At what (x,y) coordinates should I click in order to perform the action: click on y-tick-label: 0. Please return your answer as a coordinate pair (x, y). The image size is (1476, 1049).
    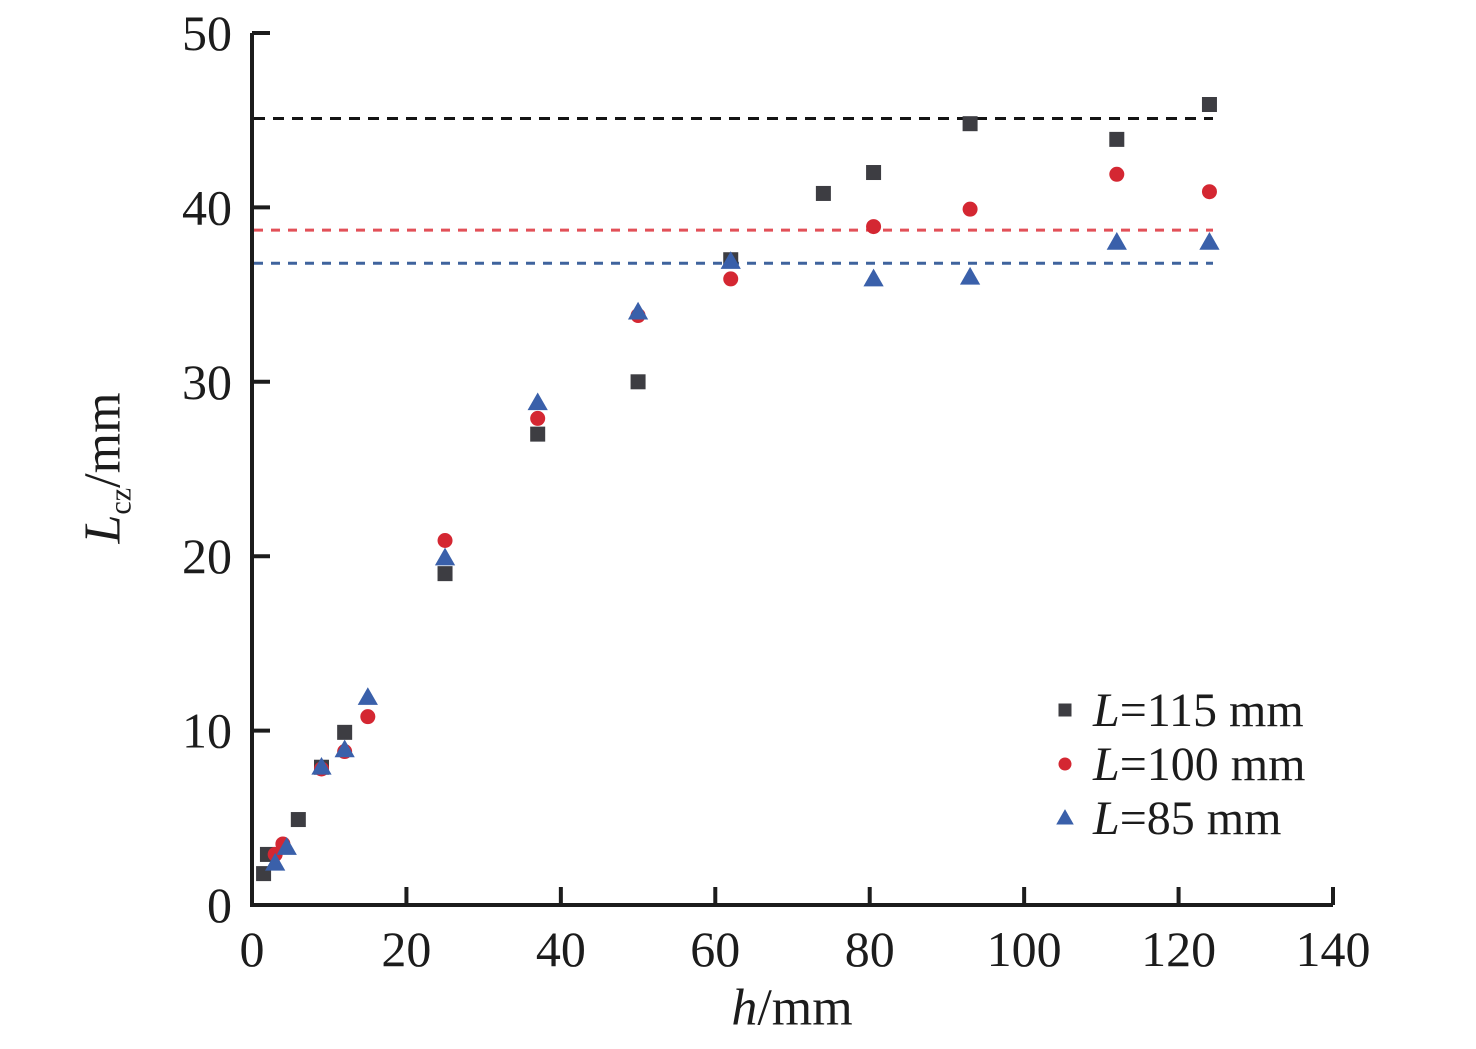
    Looking at the image, I should click on (219, 905).